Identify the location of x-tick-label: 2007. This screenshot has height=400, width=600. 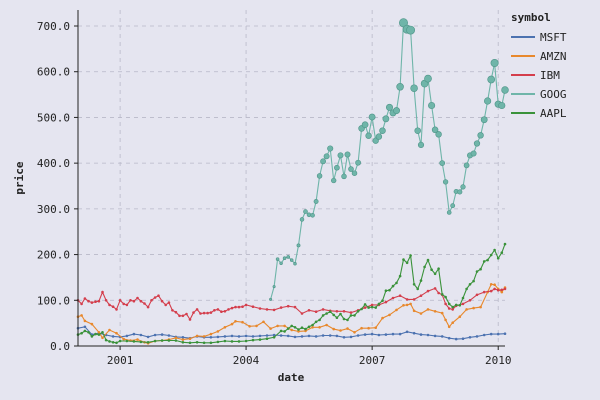
(372, 360).